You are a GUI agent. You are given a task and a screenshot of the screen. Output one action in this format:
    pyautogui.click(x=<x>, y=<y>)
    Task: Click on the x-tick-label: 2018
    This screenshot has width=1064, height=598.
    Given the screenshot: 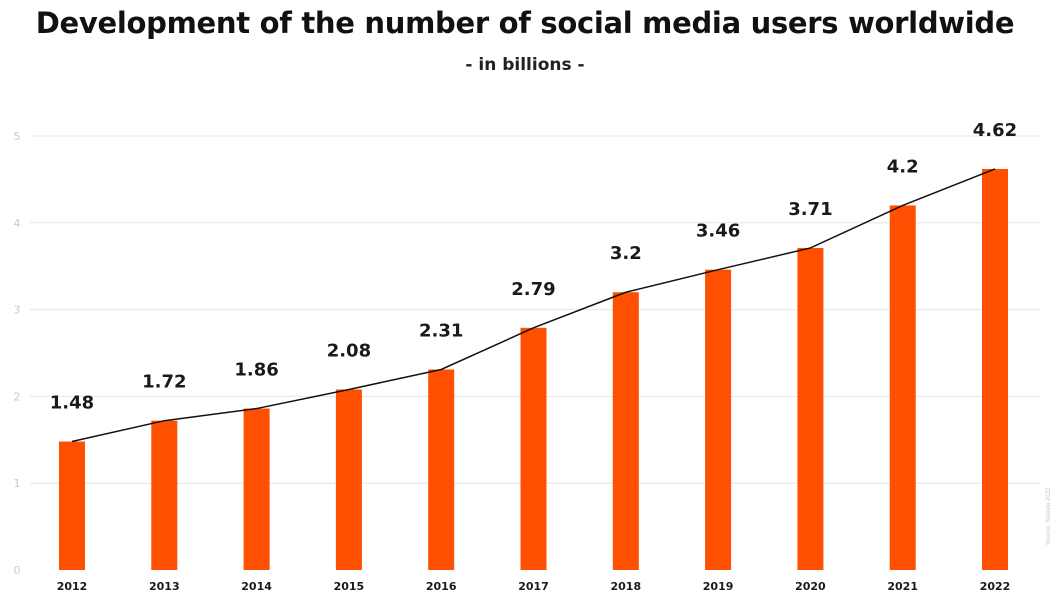 What is the action you would take?
    pyautogui.click(x=625, y=586)
    